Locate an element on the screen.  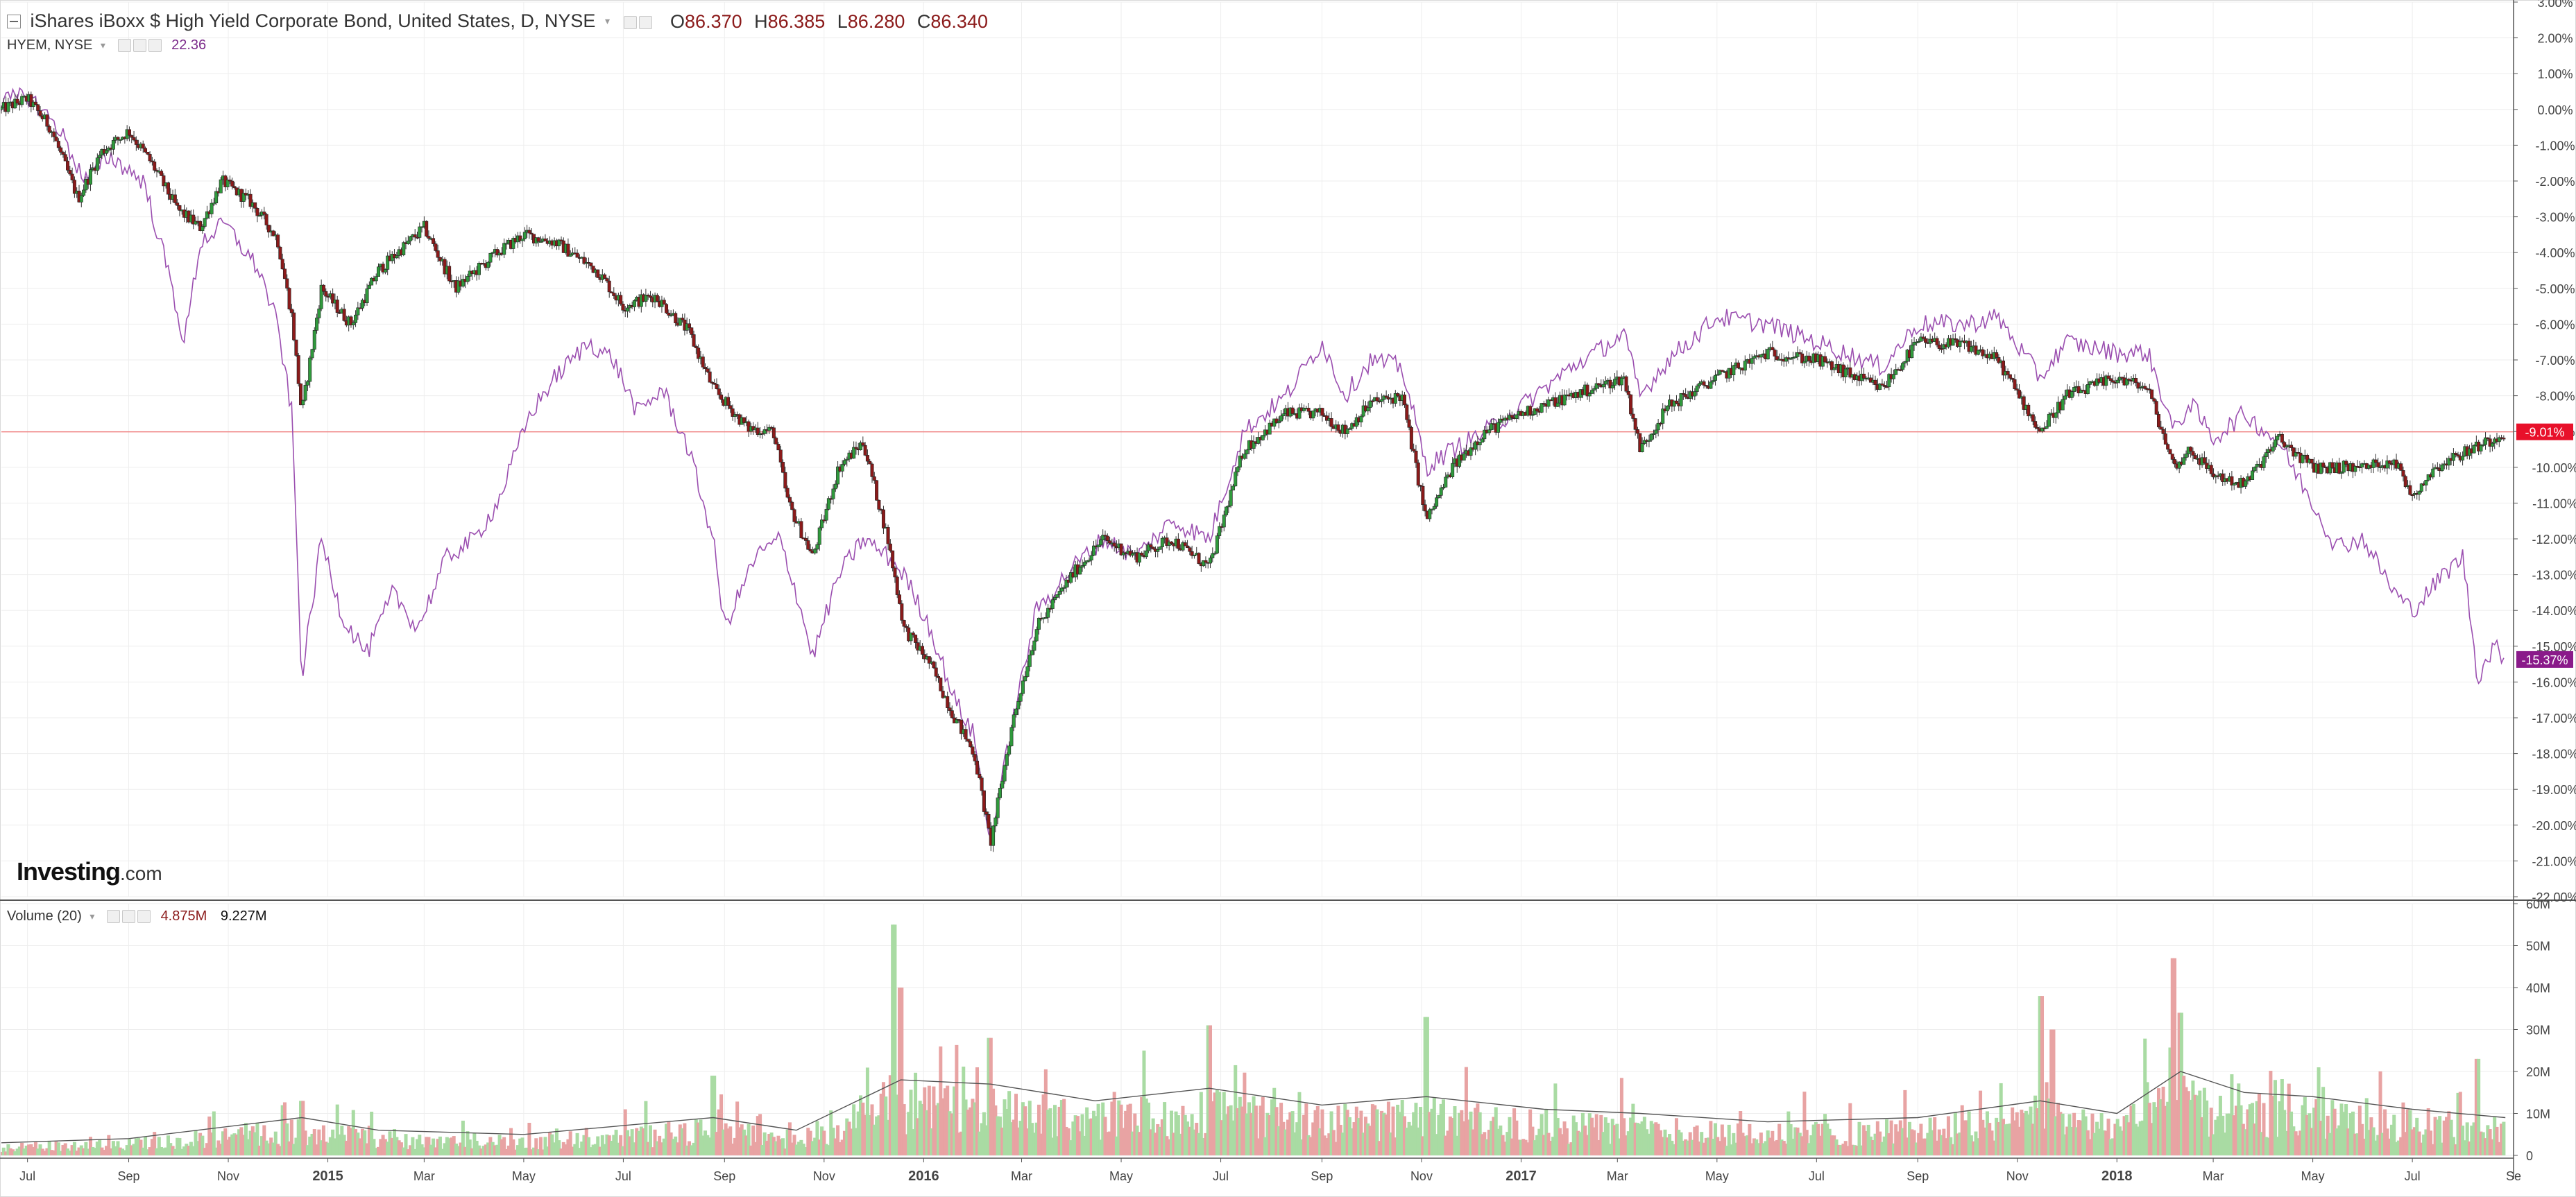
volume-tick-label: 0 is located at coordinates (2529, 1156).